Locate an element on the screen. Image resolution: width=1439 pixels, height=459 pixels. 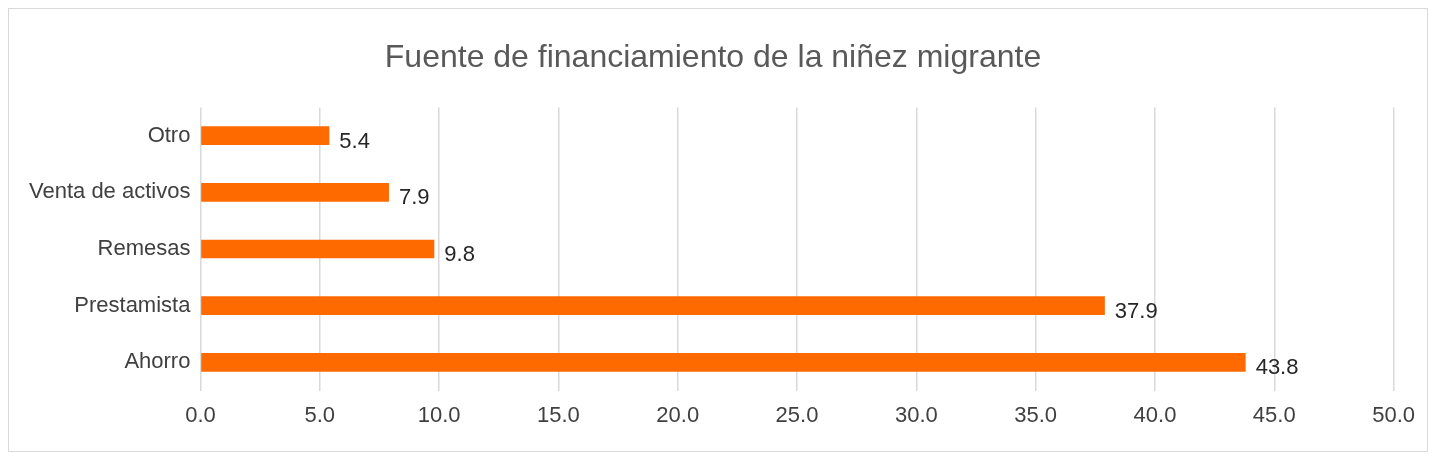
y-tick-label: Prestamista is located at coordinates (133, 304).